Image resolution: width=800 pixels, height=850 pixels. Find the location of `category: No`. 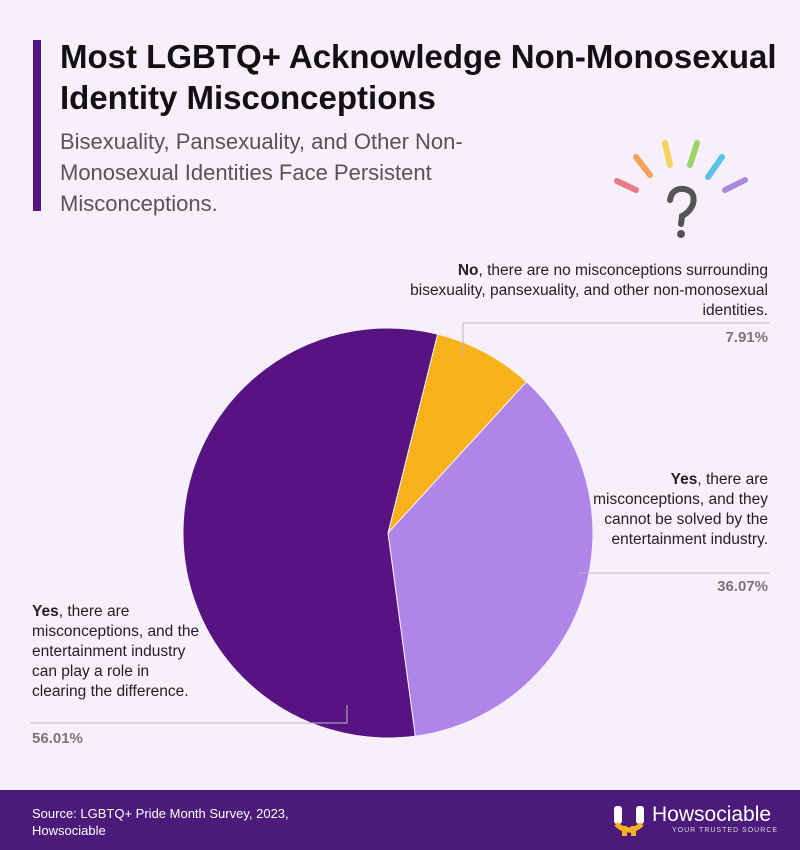

category: No is located at coordinates (468, 270).